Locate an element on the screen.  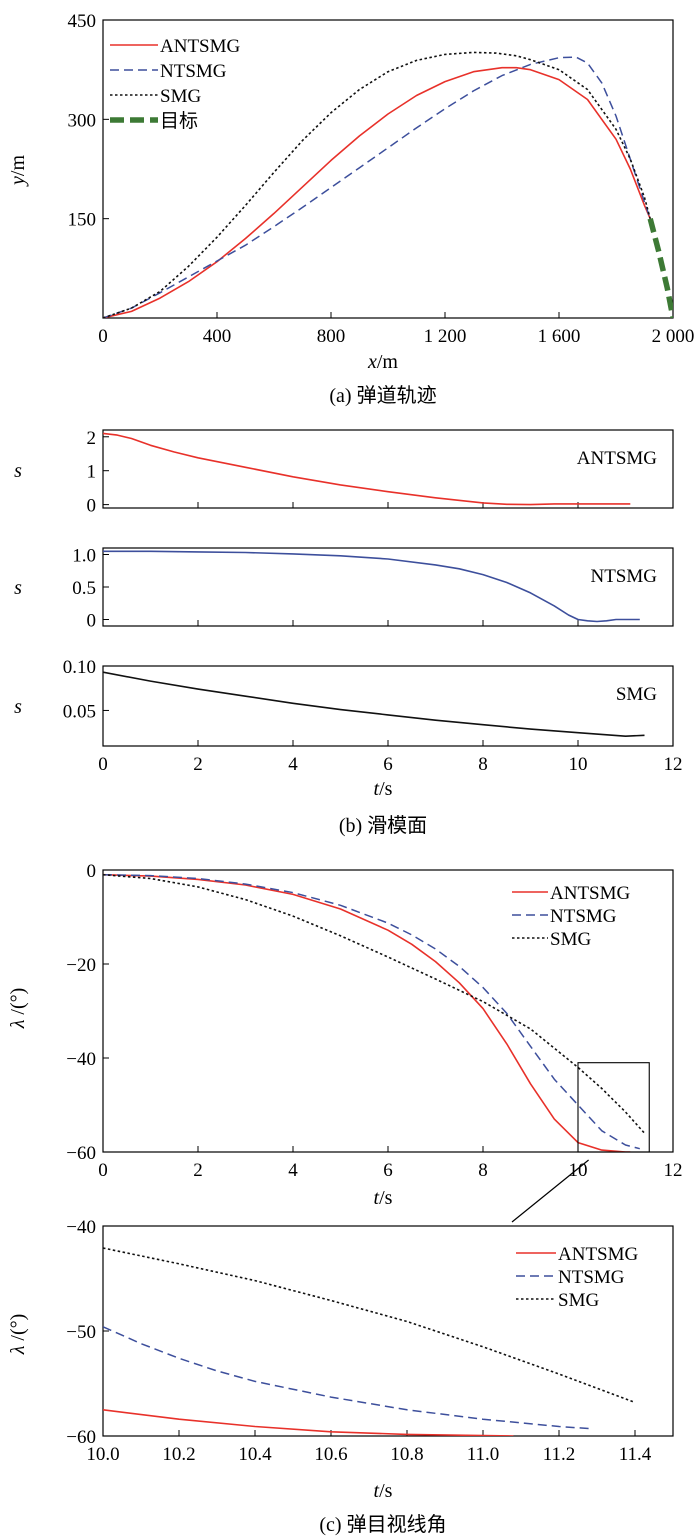
caption-b: (b) 滑模面 is located at coordinates (383, 825).